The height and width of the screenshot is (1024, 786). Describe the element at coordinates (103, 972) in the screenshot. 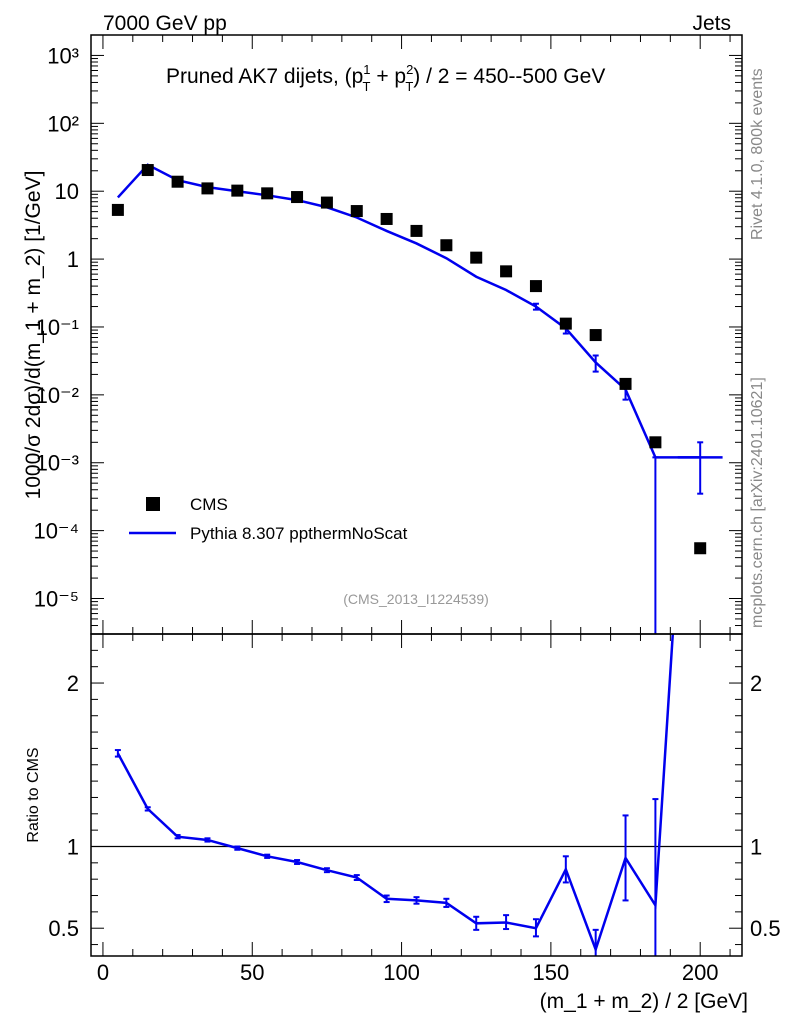

I see `x-tick-label: 0` at that location.